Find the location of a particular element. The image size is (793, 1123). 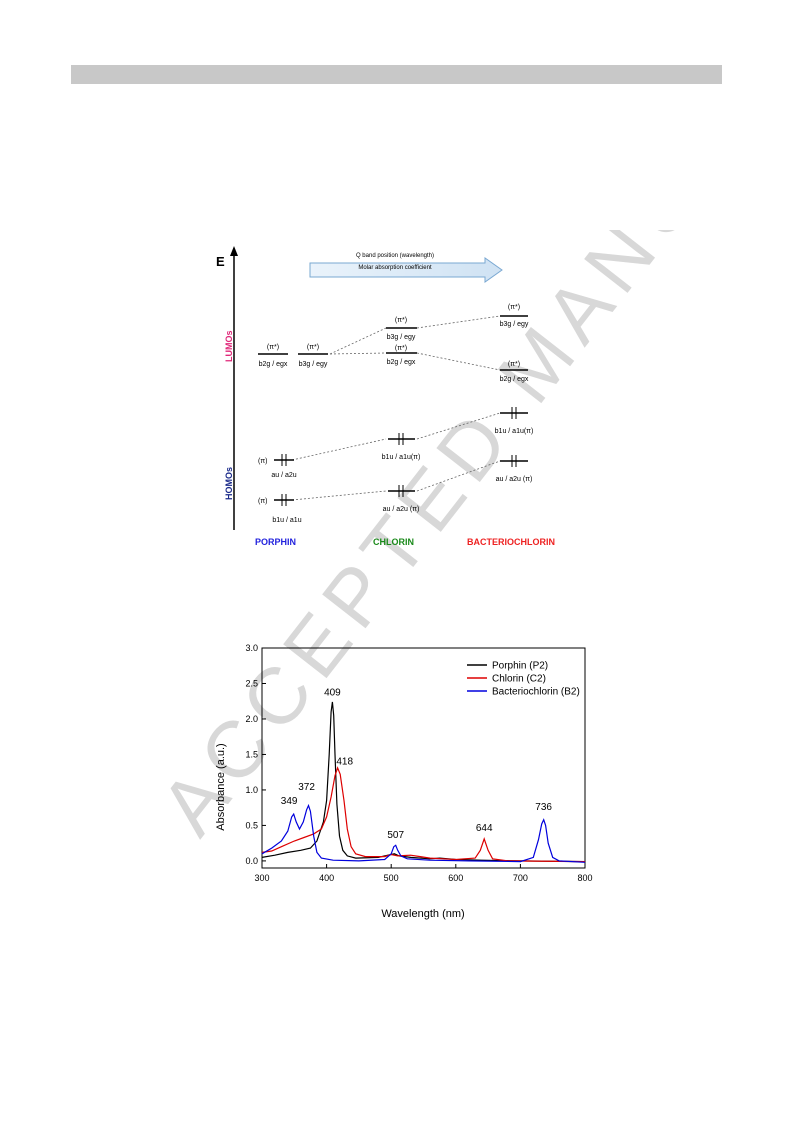

peak-label: 418 is located at coordinates (344, 761).